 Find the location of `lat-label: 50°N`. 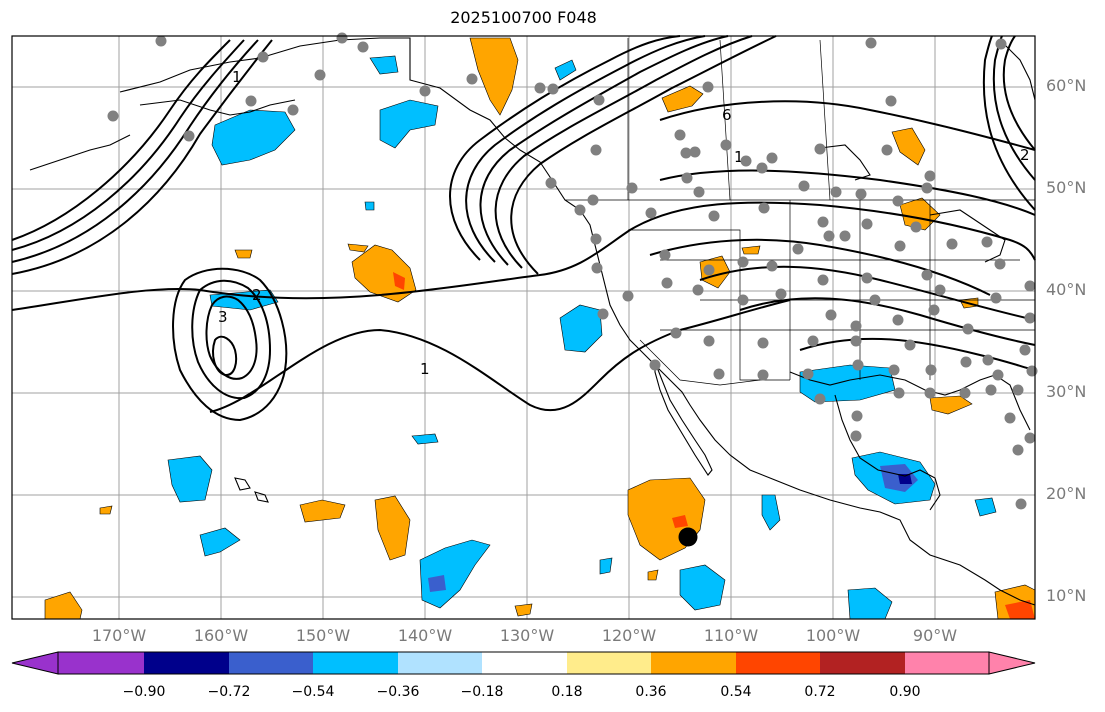

lat-label: 50°N is located at coordinates (1066, 187).